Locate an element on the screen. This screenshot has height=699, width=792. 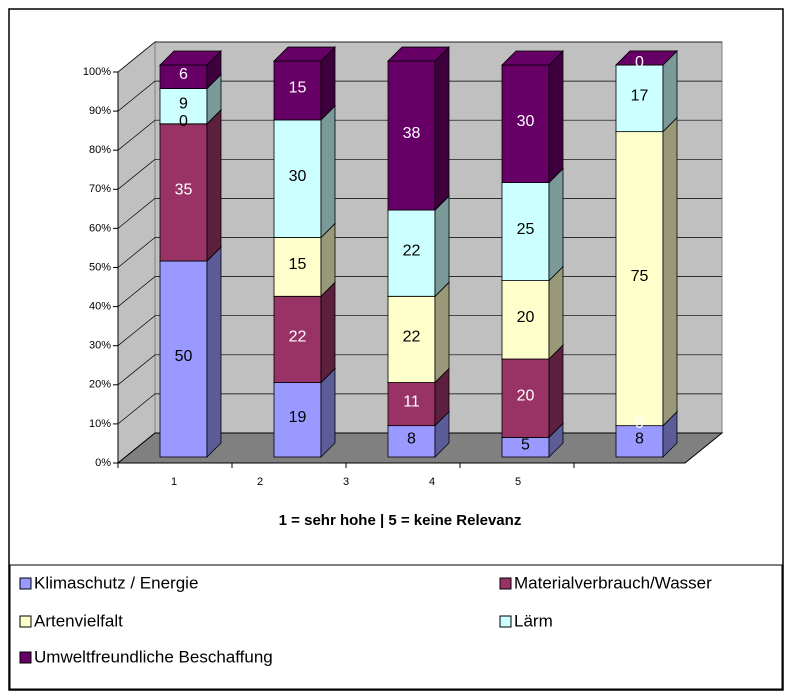
y-tick-label: 40% is located at coordinates (100, 307).